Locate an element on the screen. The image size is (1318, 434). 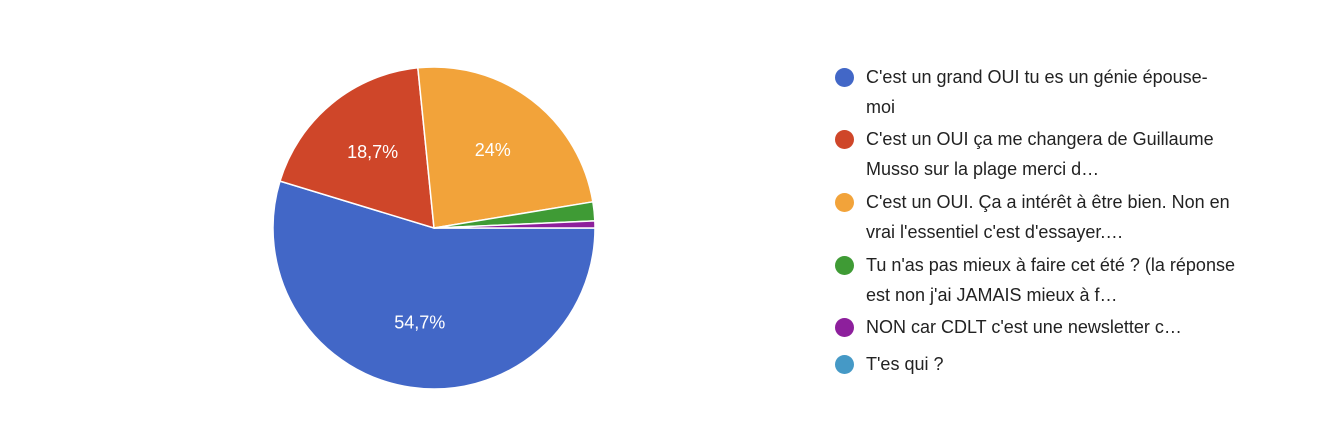
legend-item: T'es qui ? is located at coordinates (1035, 364).